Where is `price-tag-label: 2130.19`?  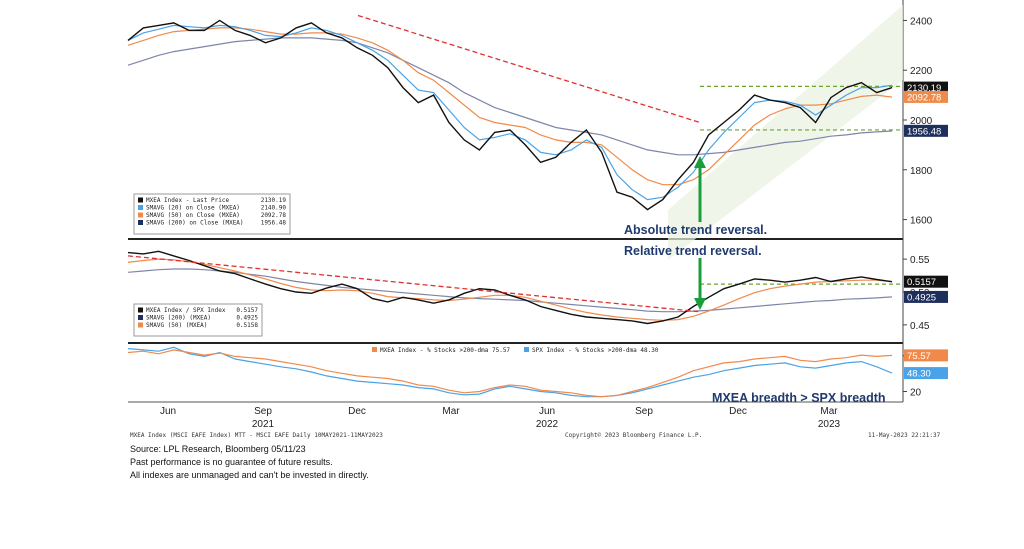 price-tag-label: 2130.19 is located at coordinates (924, 88).